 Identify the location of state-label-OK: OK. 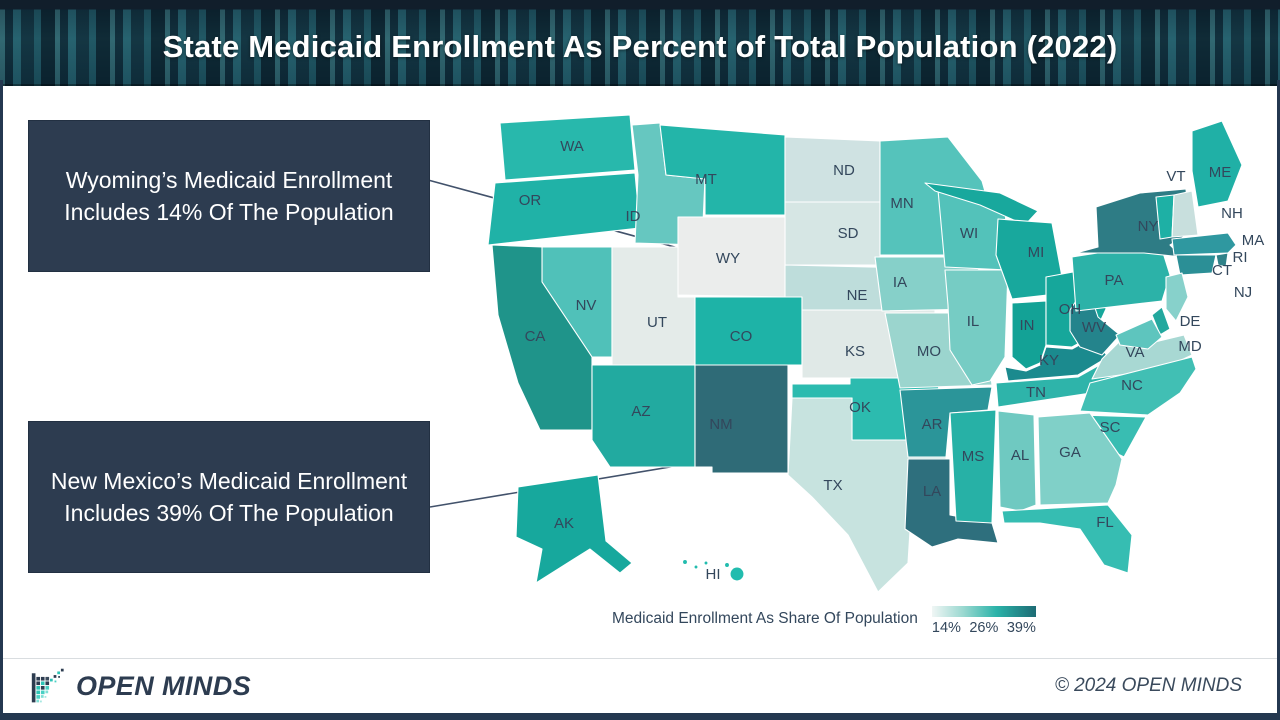
(860, 407).